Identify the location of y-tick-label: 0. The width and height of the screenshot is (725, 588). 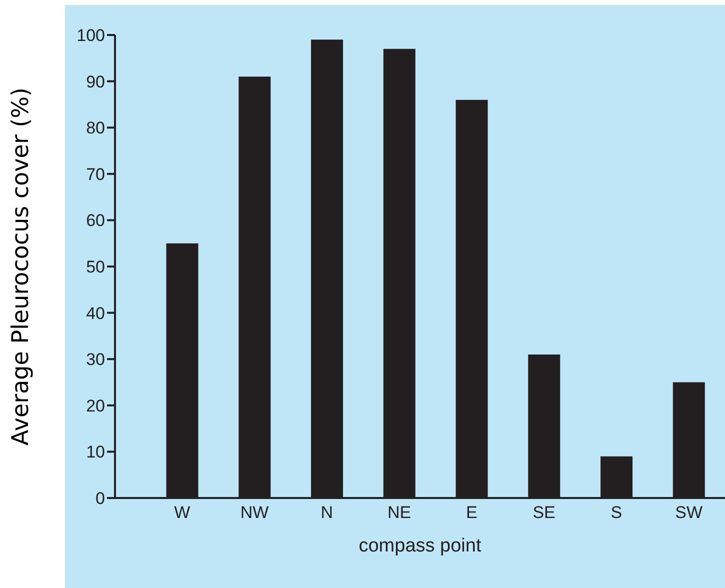
(100, 498).